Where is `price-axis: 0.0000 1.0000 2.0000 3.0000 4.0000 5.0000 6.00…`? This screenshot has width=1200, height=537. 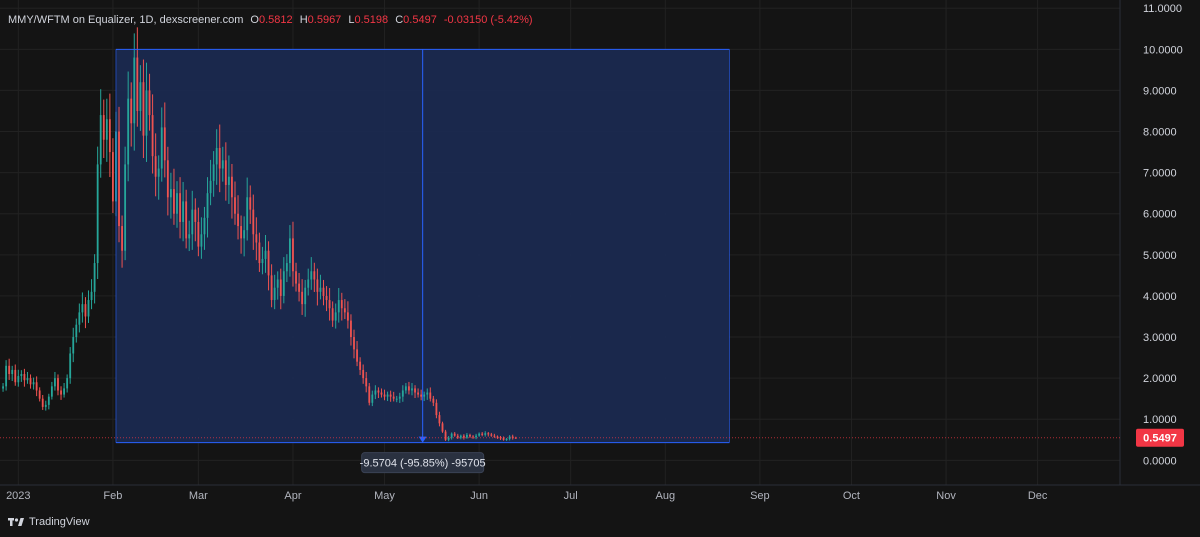
price-axis: 0.0000 1.0000 2.0000 3.0000 4.0000 5.0000 6.00… is located at coordinates (1163, 235).